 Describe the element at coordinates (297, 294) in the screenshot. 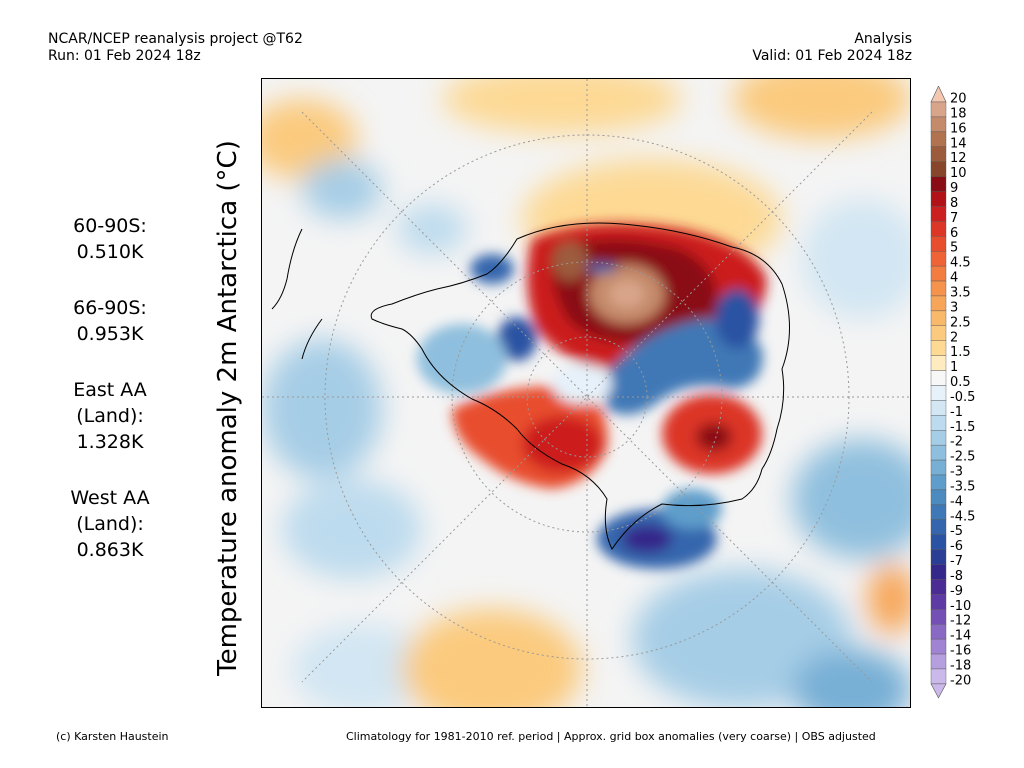

I see `south-america-coastline` at that location.